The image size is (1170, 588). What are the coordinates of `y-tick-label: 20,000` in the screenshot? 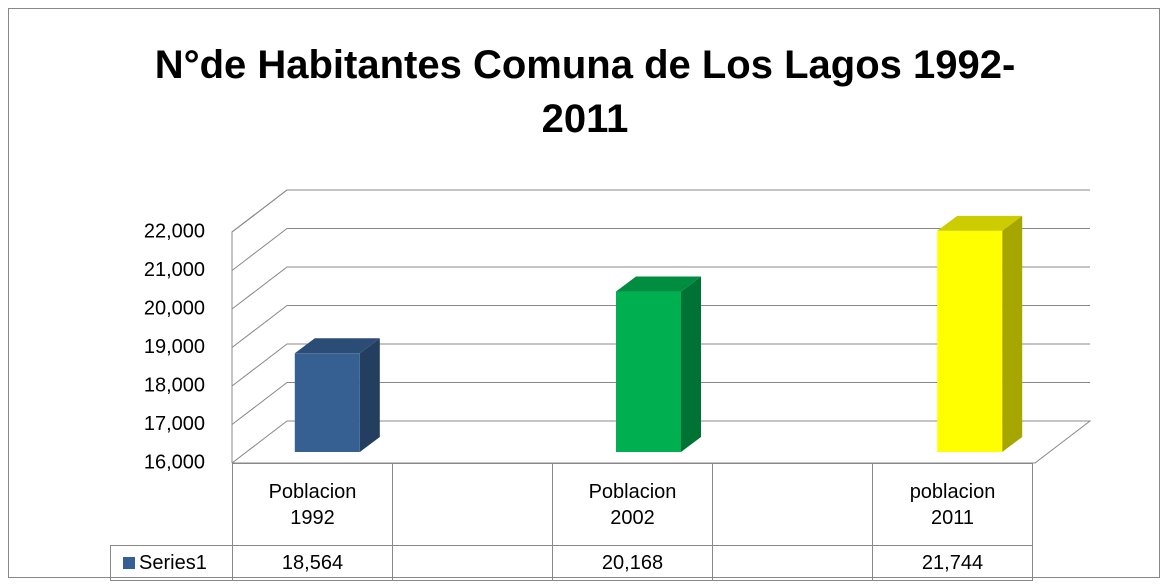 It's located at (174, 308).